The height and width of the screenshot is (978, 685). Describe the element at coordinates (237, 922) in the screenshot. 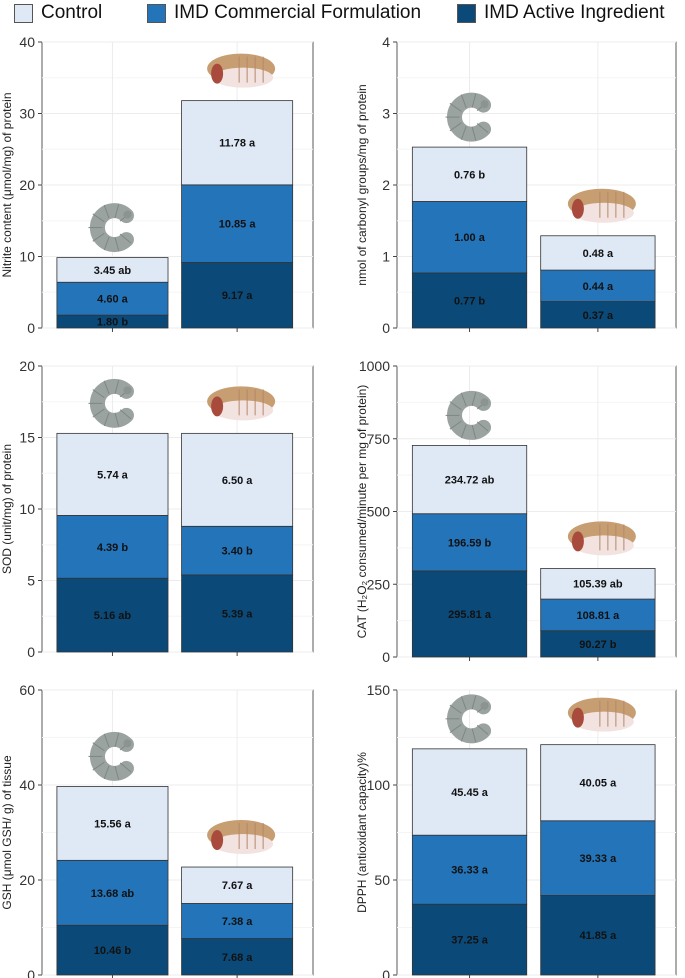

I see `data-label: 7.38 a` at that location.